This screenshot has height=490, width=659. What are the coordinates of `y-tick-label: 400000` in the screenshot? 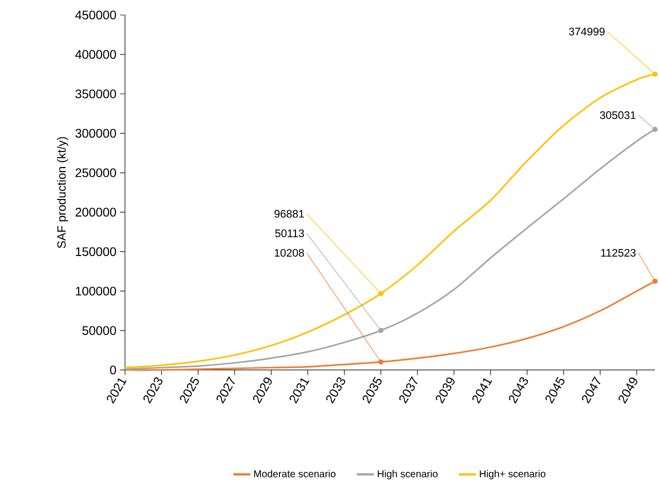 It's located at (95, 54).